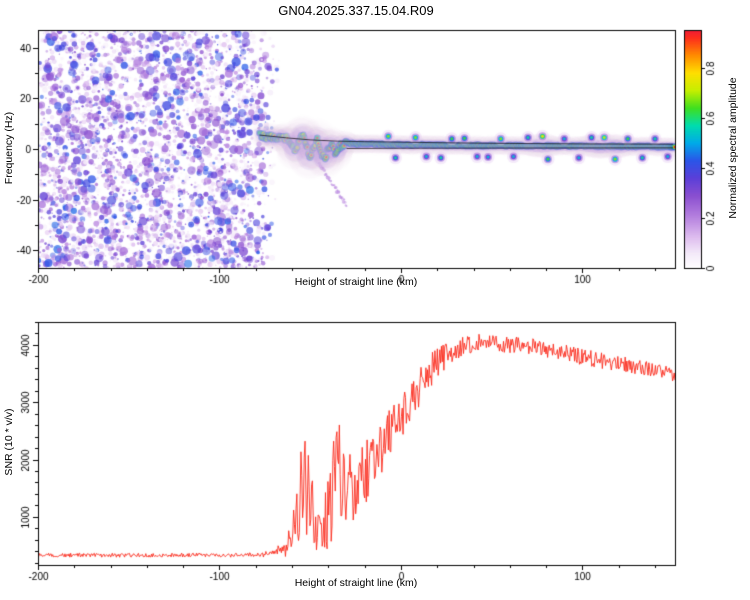 Image resolution: width=750 pixels, height=600 pixels. Describe the element at coordinates (9, 148) in the screenshot. I see `frequency-axis-label: Frequency (Hz)` at that location.